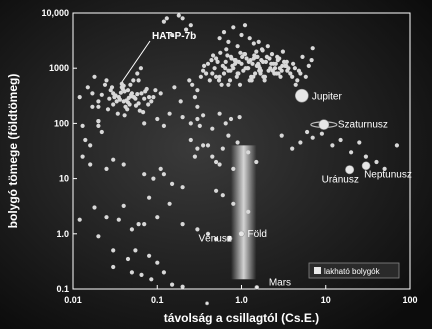  Describe the element at coordinates (280, 282) in the screenshot. I see `planet-mars-label: Mars` at that location.